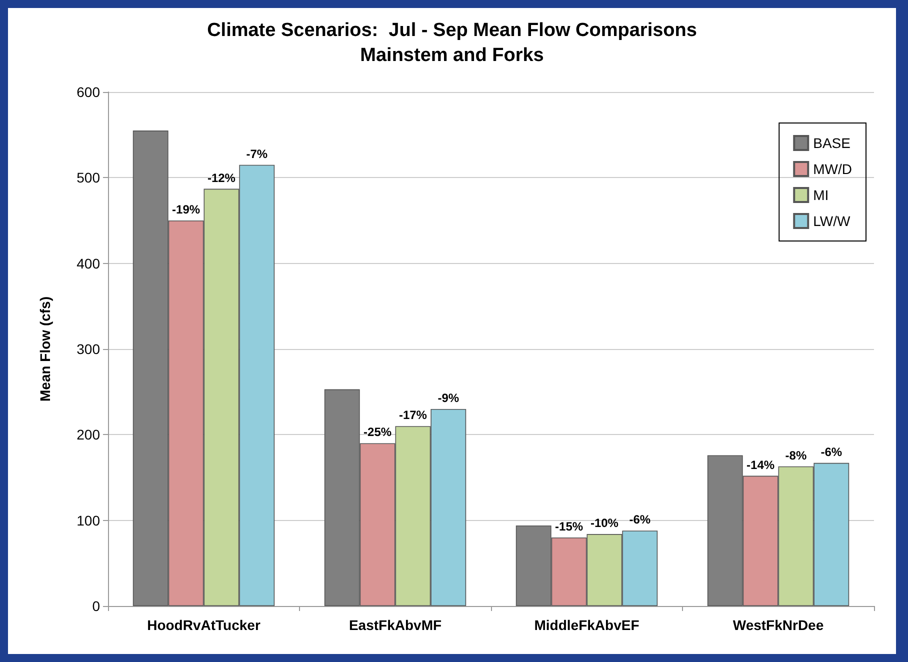  I want to click on annotation: -8%, so click(796, 455).